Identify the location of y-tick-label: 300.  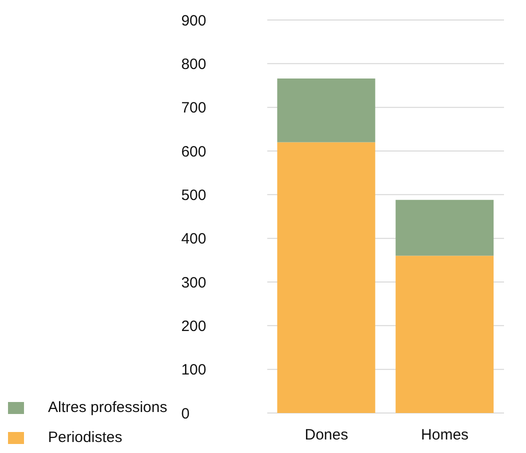
(193, 283).